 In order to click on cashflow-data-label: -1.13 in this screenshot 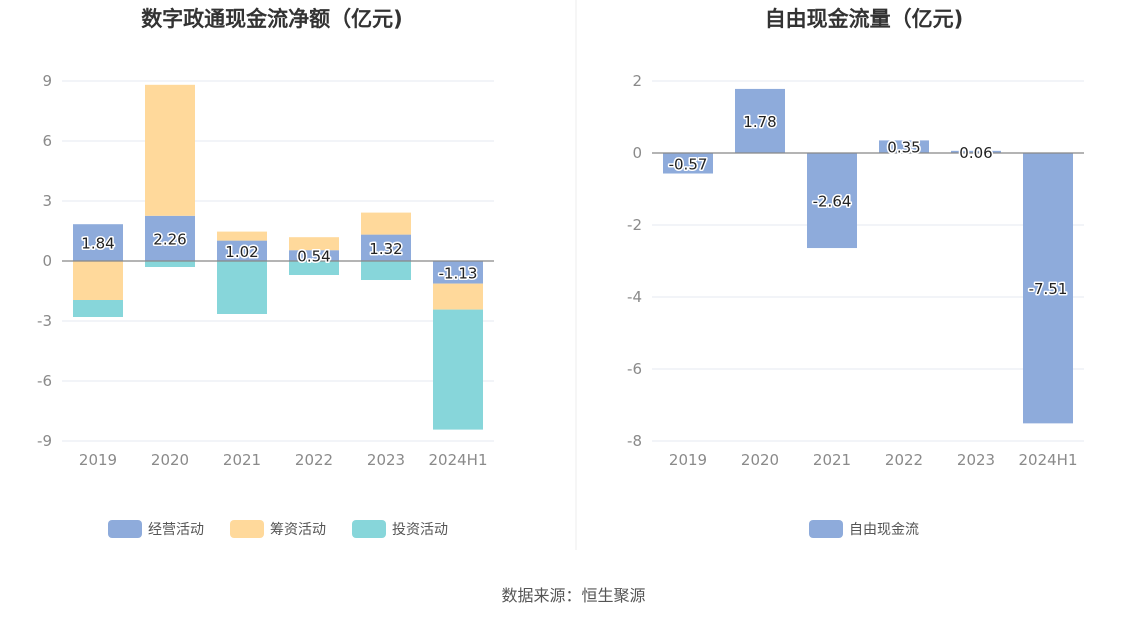, I will do `click(458, 273)`.